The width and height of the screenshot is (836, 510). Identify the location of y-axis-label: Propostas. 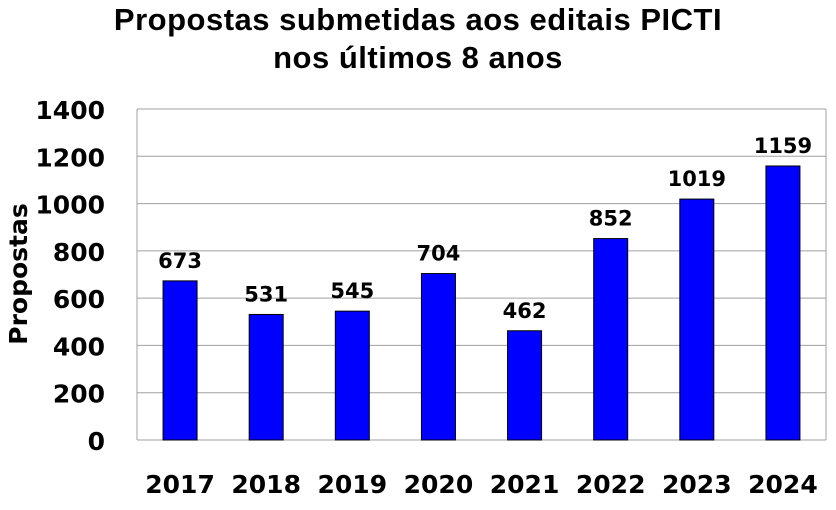
(18, 273).